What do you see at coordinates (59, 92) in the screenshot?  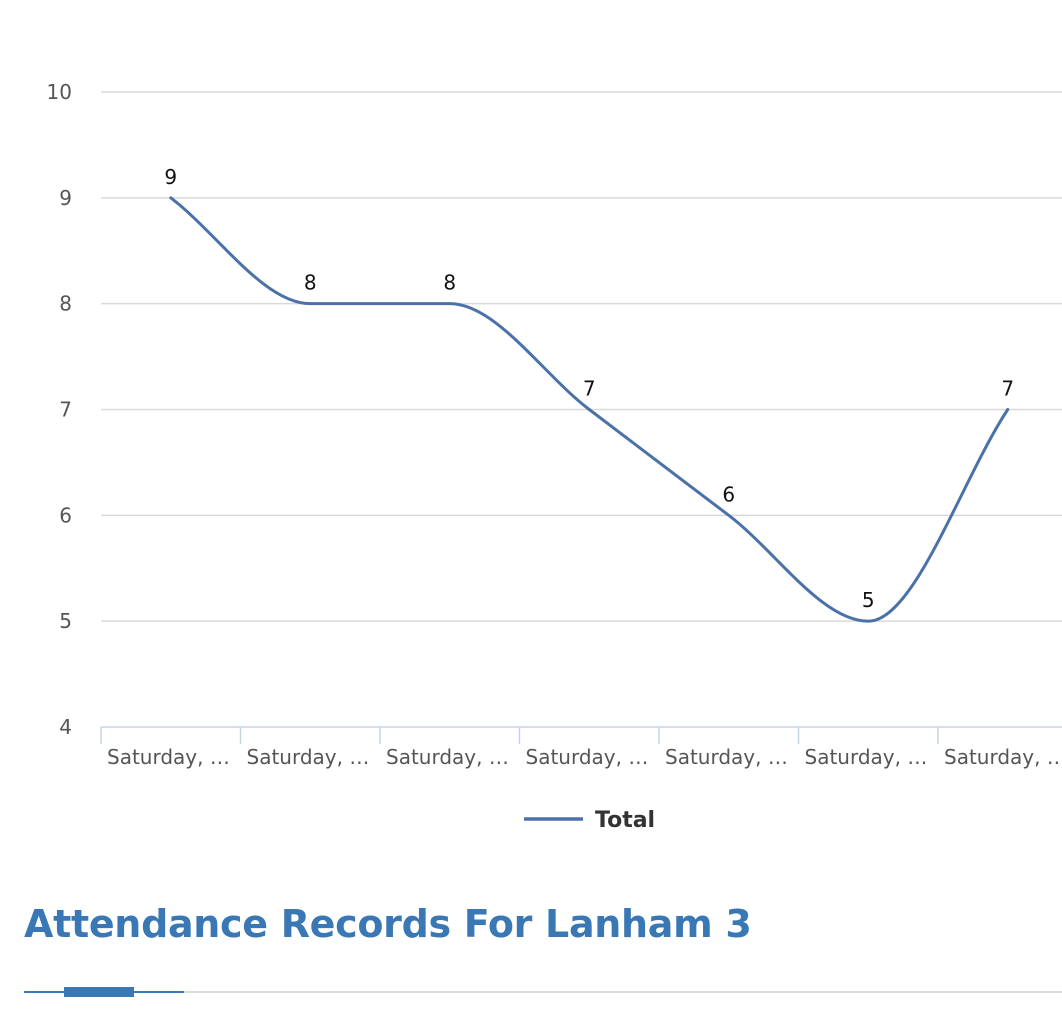 I see `y-tick-label: 10` at bounding box center [59, 92].